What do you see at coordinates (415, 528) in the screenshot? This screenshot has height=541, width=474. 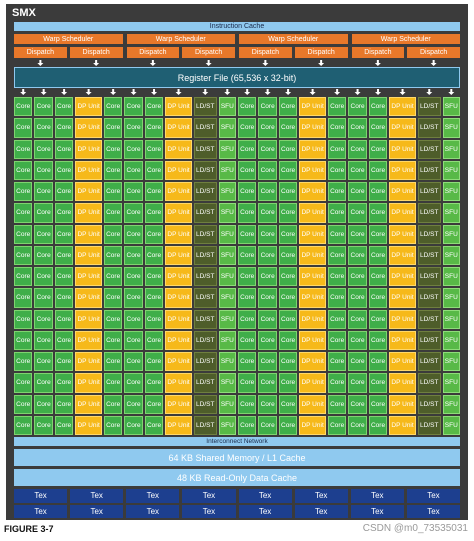 I see `watermark: CSDN @m0_73535031` at bounding box center [415, 528].